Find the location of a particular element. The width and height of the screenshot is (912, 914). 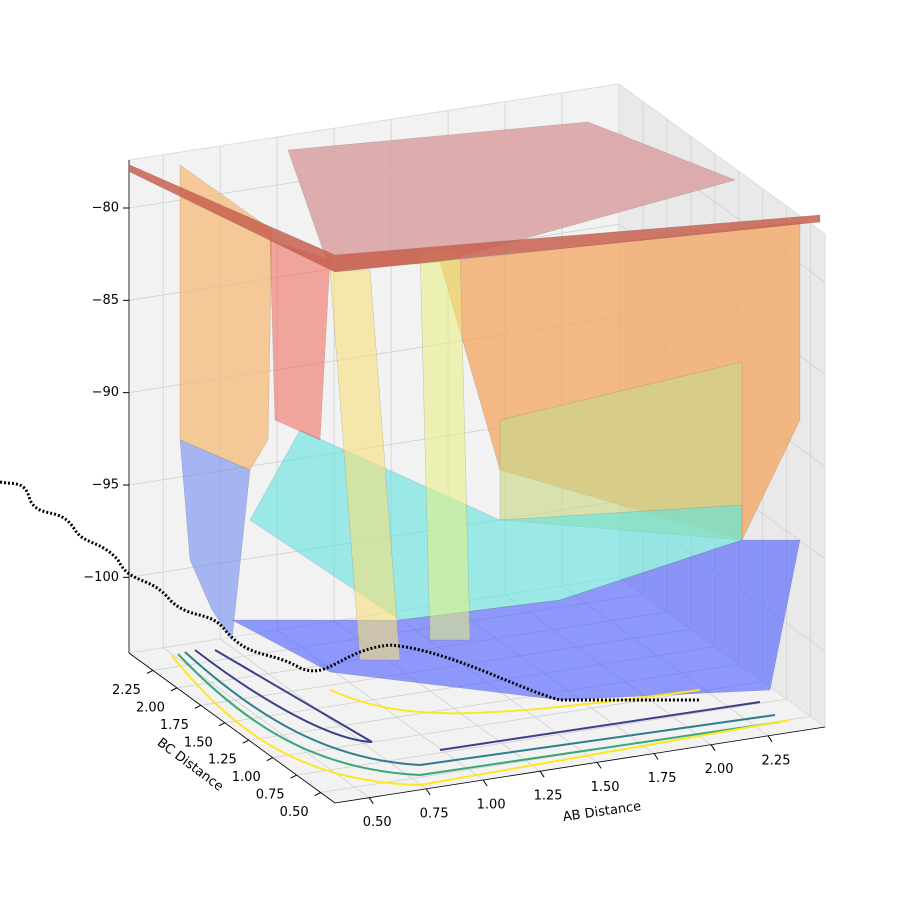

y-tick-label: 1.50 is located at coordinates (198, 742).